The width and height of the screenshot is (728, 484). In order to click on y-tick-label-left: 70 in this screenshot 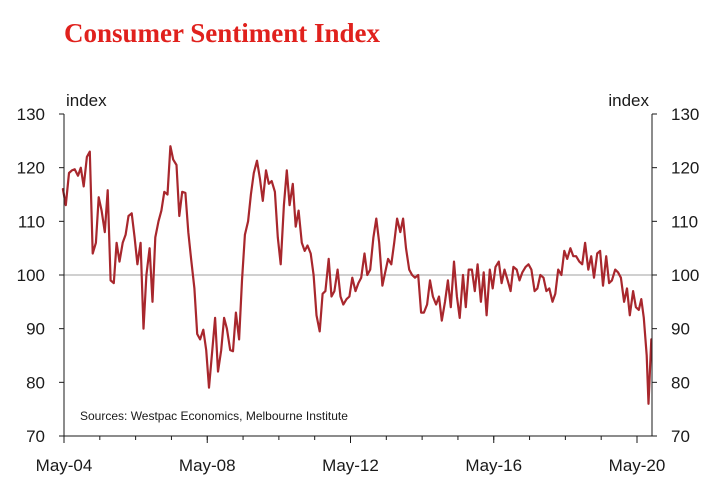, I will do `click(35, 436)`.